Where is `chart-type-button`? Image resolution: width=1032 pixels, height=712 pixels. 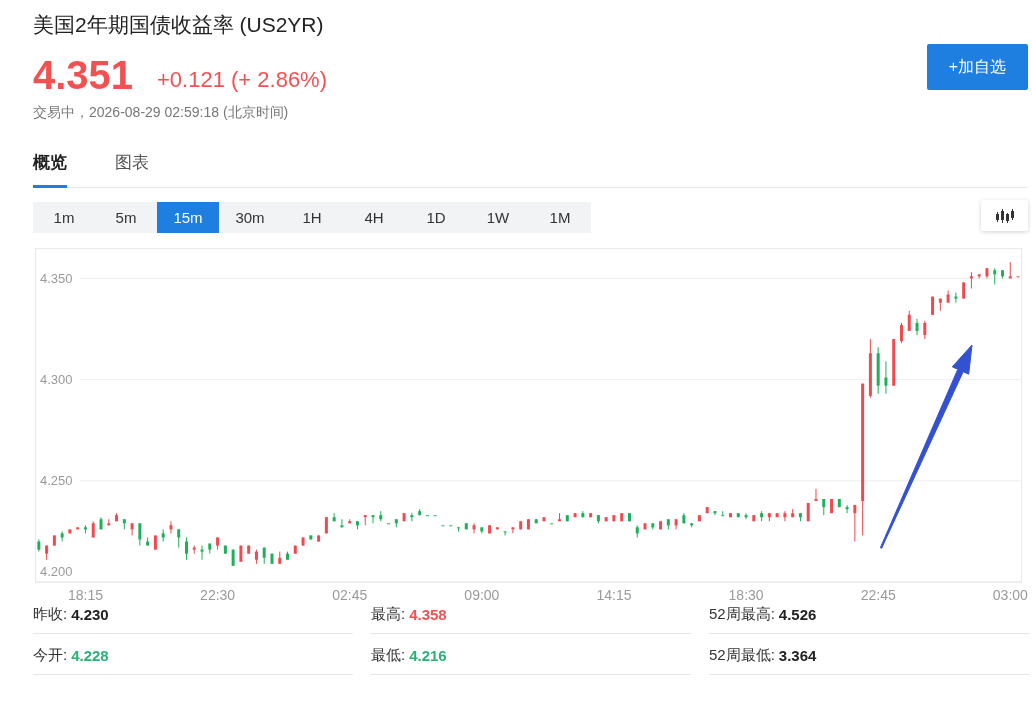 chart-type-button is located at coordinates (1004, 215).